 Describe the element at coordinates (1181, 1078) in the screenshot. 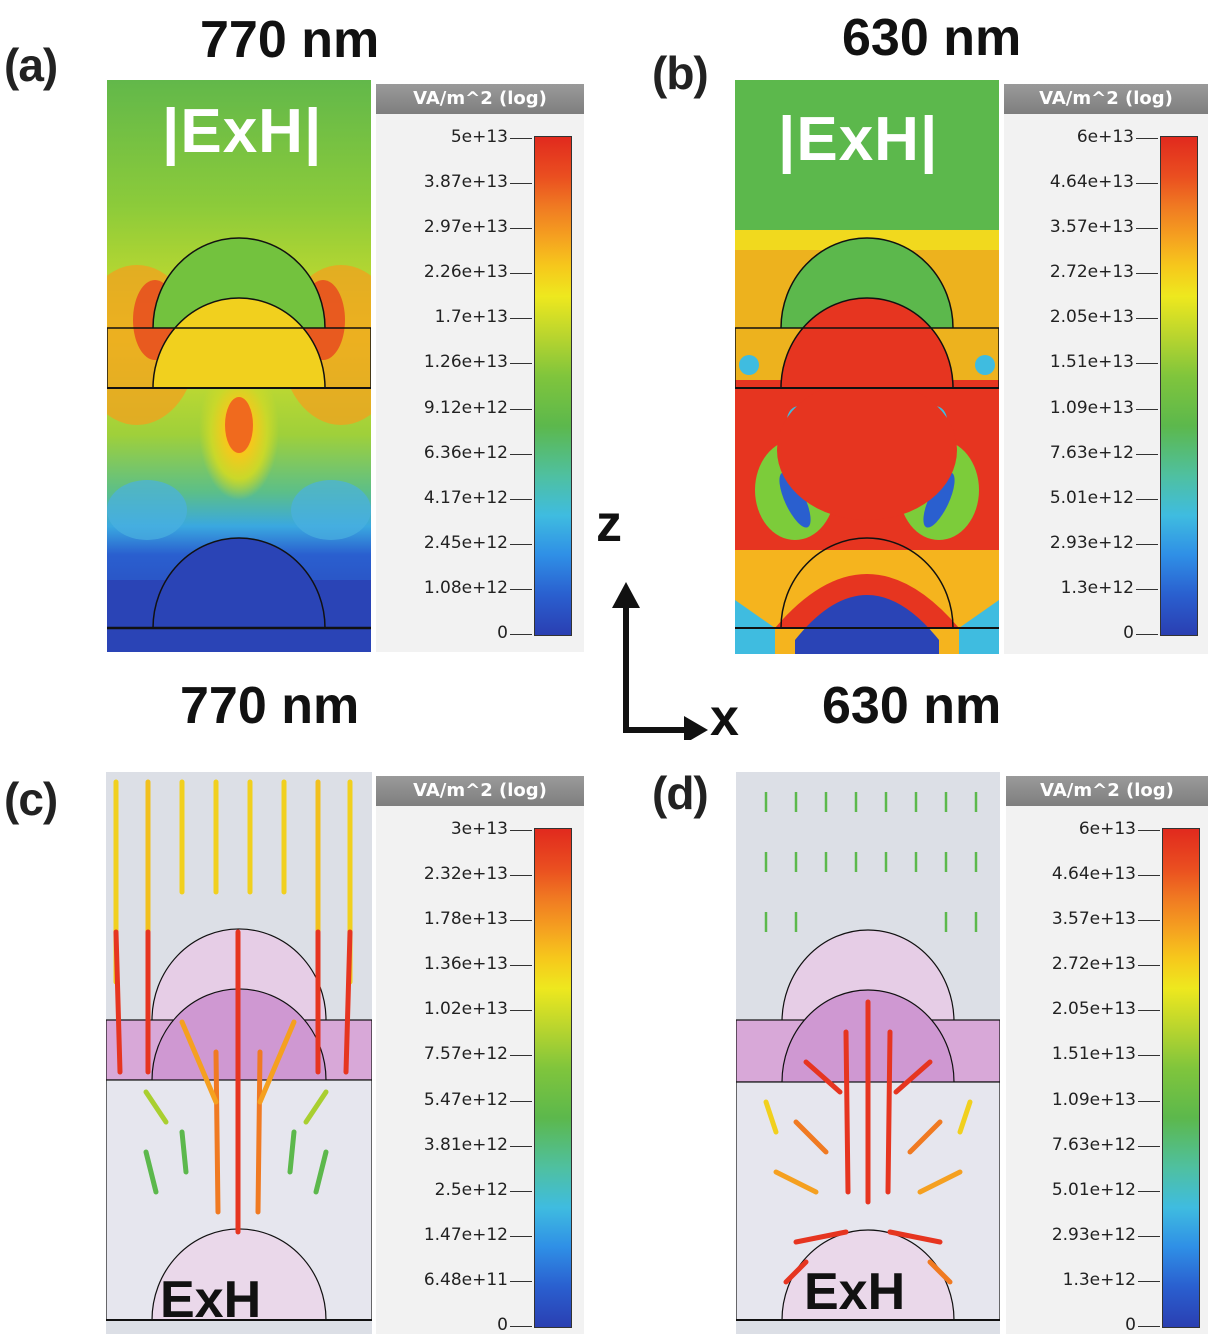

I see `colorbar-gradient-d` at that location.